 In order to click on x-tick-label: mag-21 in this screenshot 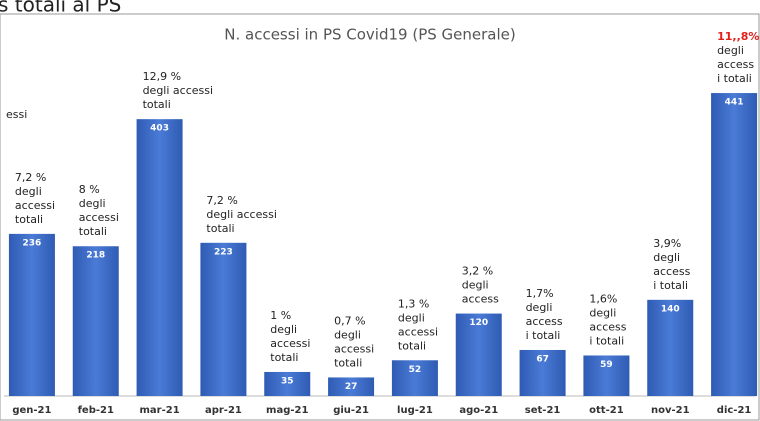, I will do `click(287, 410)`.